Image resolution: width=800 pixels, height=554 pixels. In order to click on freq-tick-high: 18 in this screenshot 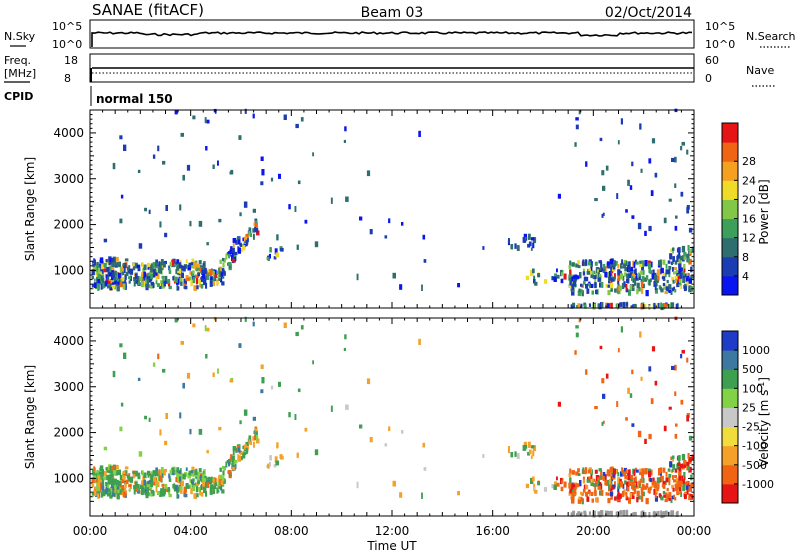, I will do `click(71, 60)`.